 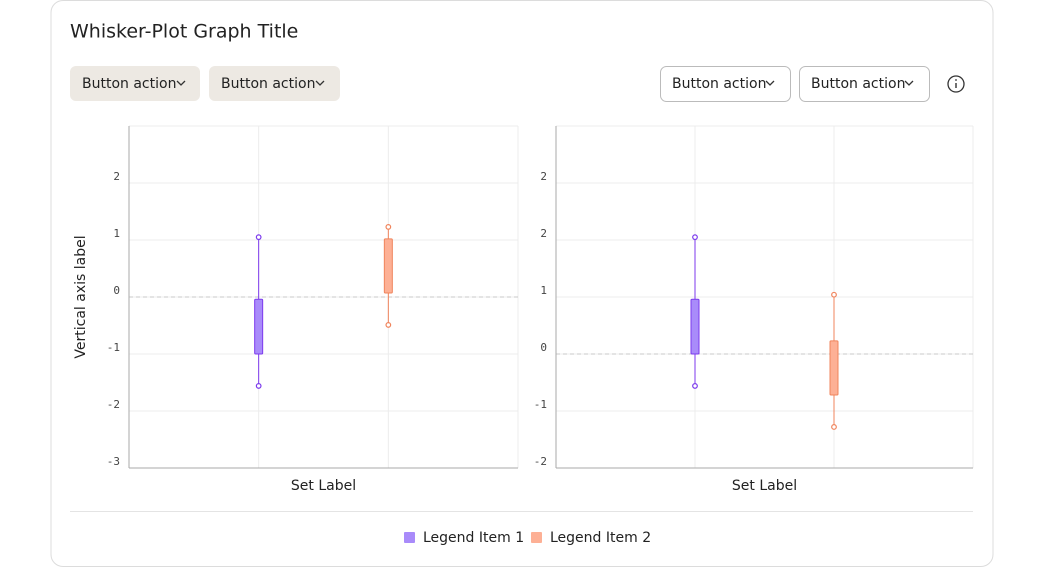 What do you see at coordinates (473, 538) in the screenshot?
I see `legend-label: Legend Item 1` at bounding box center [473, 538].